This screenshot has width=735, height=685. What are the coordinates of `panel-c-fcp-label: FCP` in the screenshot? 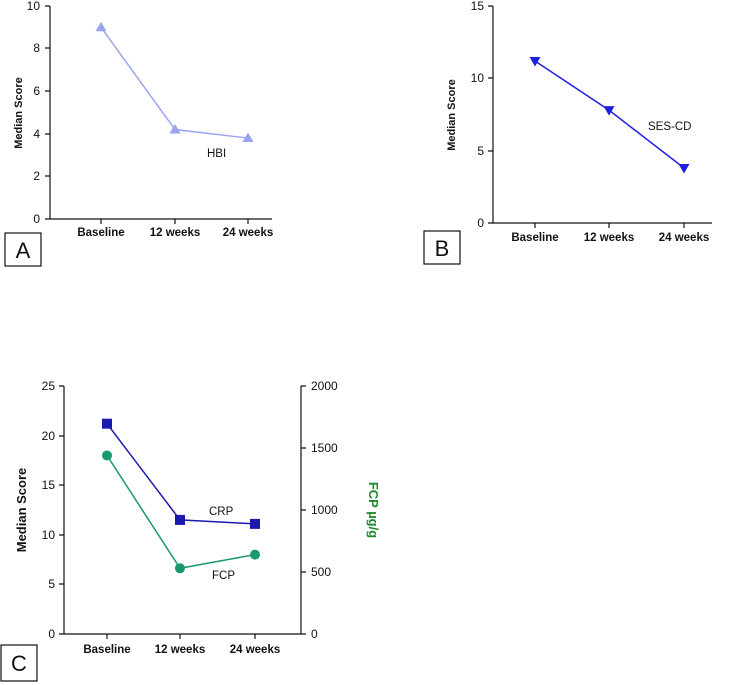 It's located at (223, 576).